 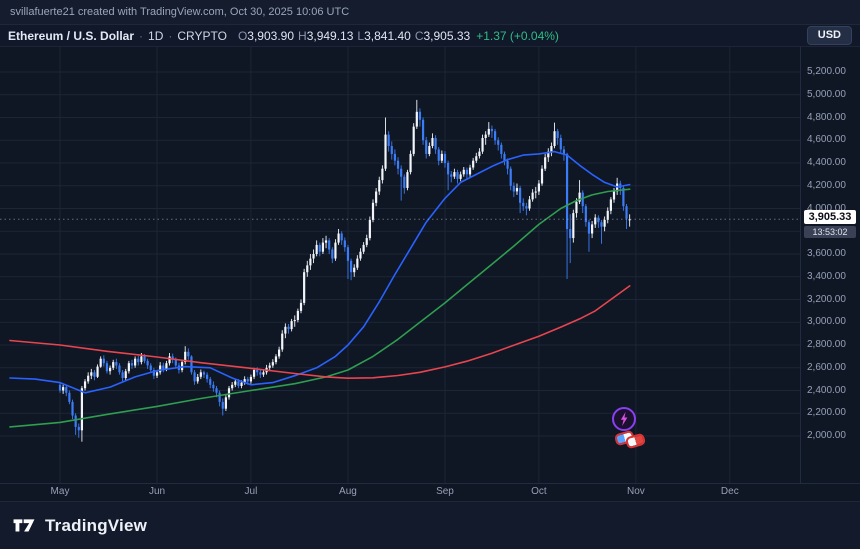 What do you see at coordinates (826, 276) in the screenshot?
I see `price-tick-label: 3,400.00` at bounding box center [826, 276].